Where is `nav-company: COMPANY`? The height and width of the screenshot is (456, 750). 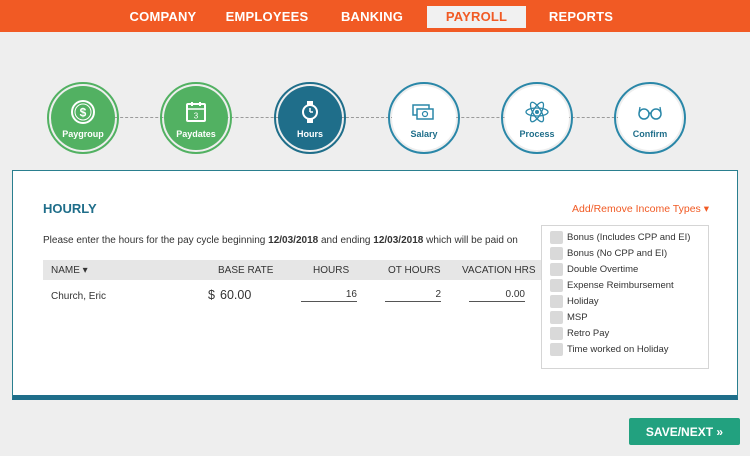
nav-company: COMPANY is located at coordinates (163, 16).